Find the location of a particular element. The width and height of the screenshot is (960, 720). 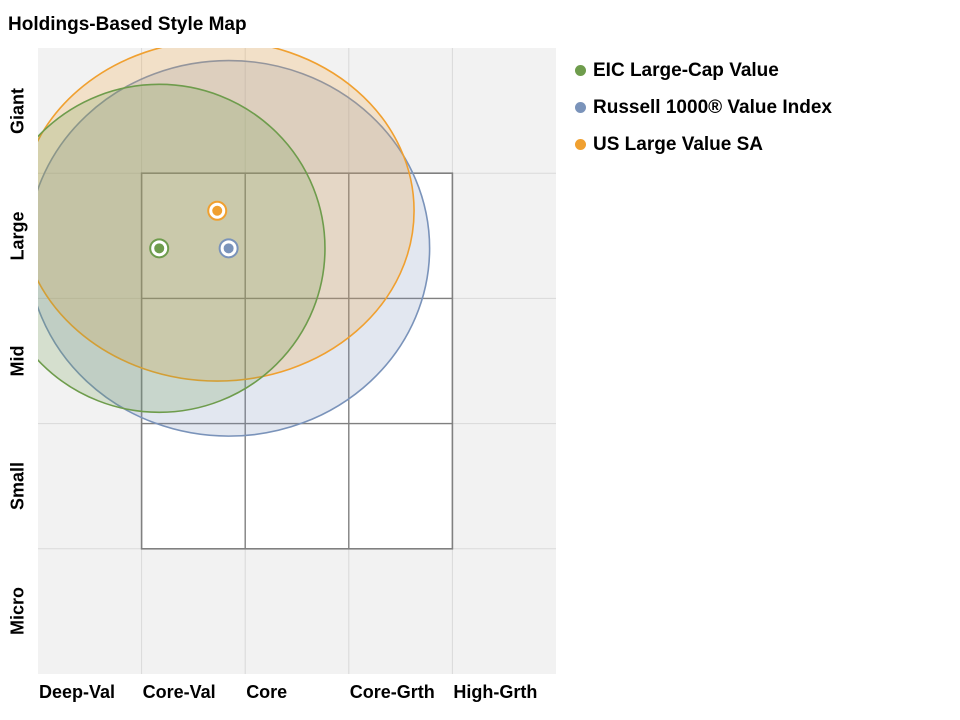

y-tick-label: Micro is located at coordinates (17, 611).